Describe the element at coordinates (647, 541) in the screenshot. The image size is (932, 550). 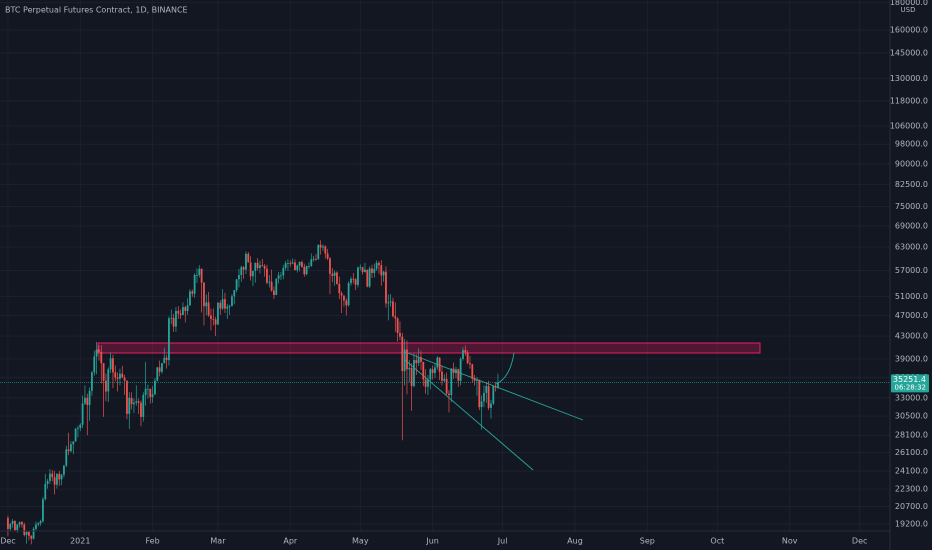
I see `x-tick-label: Sep` at that location.